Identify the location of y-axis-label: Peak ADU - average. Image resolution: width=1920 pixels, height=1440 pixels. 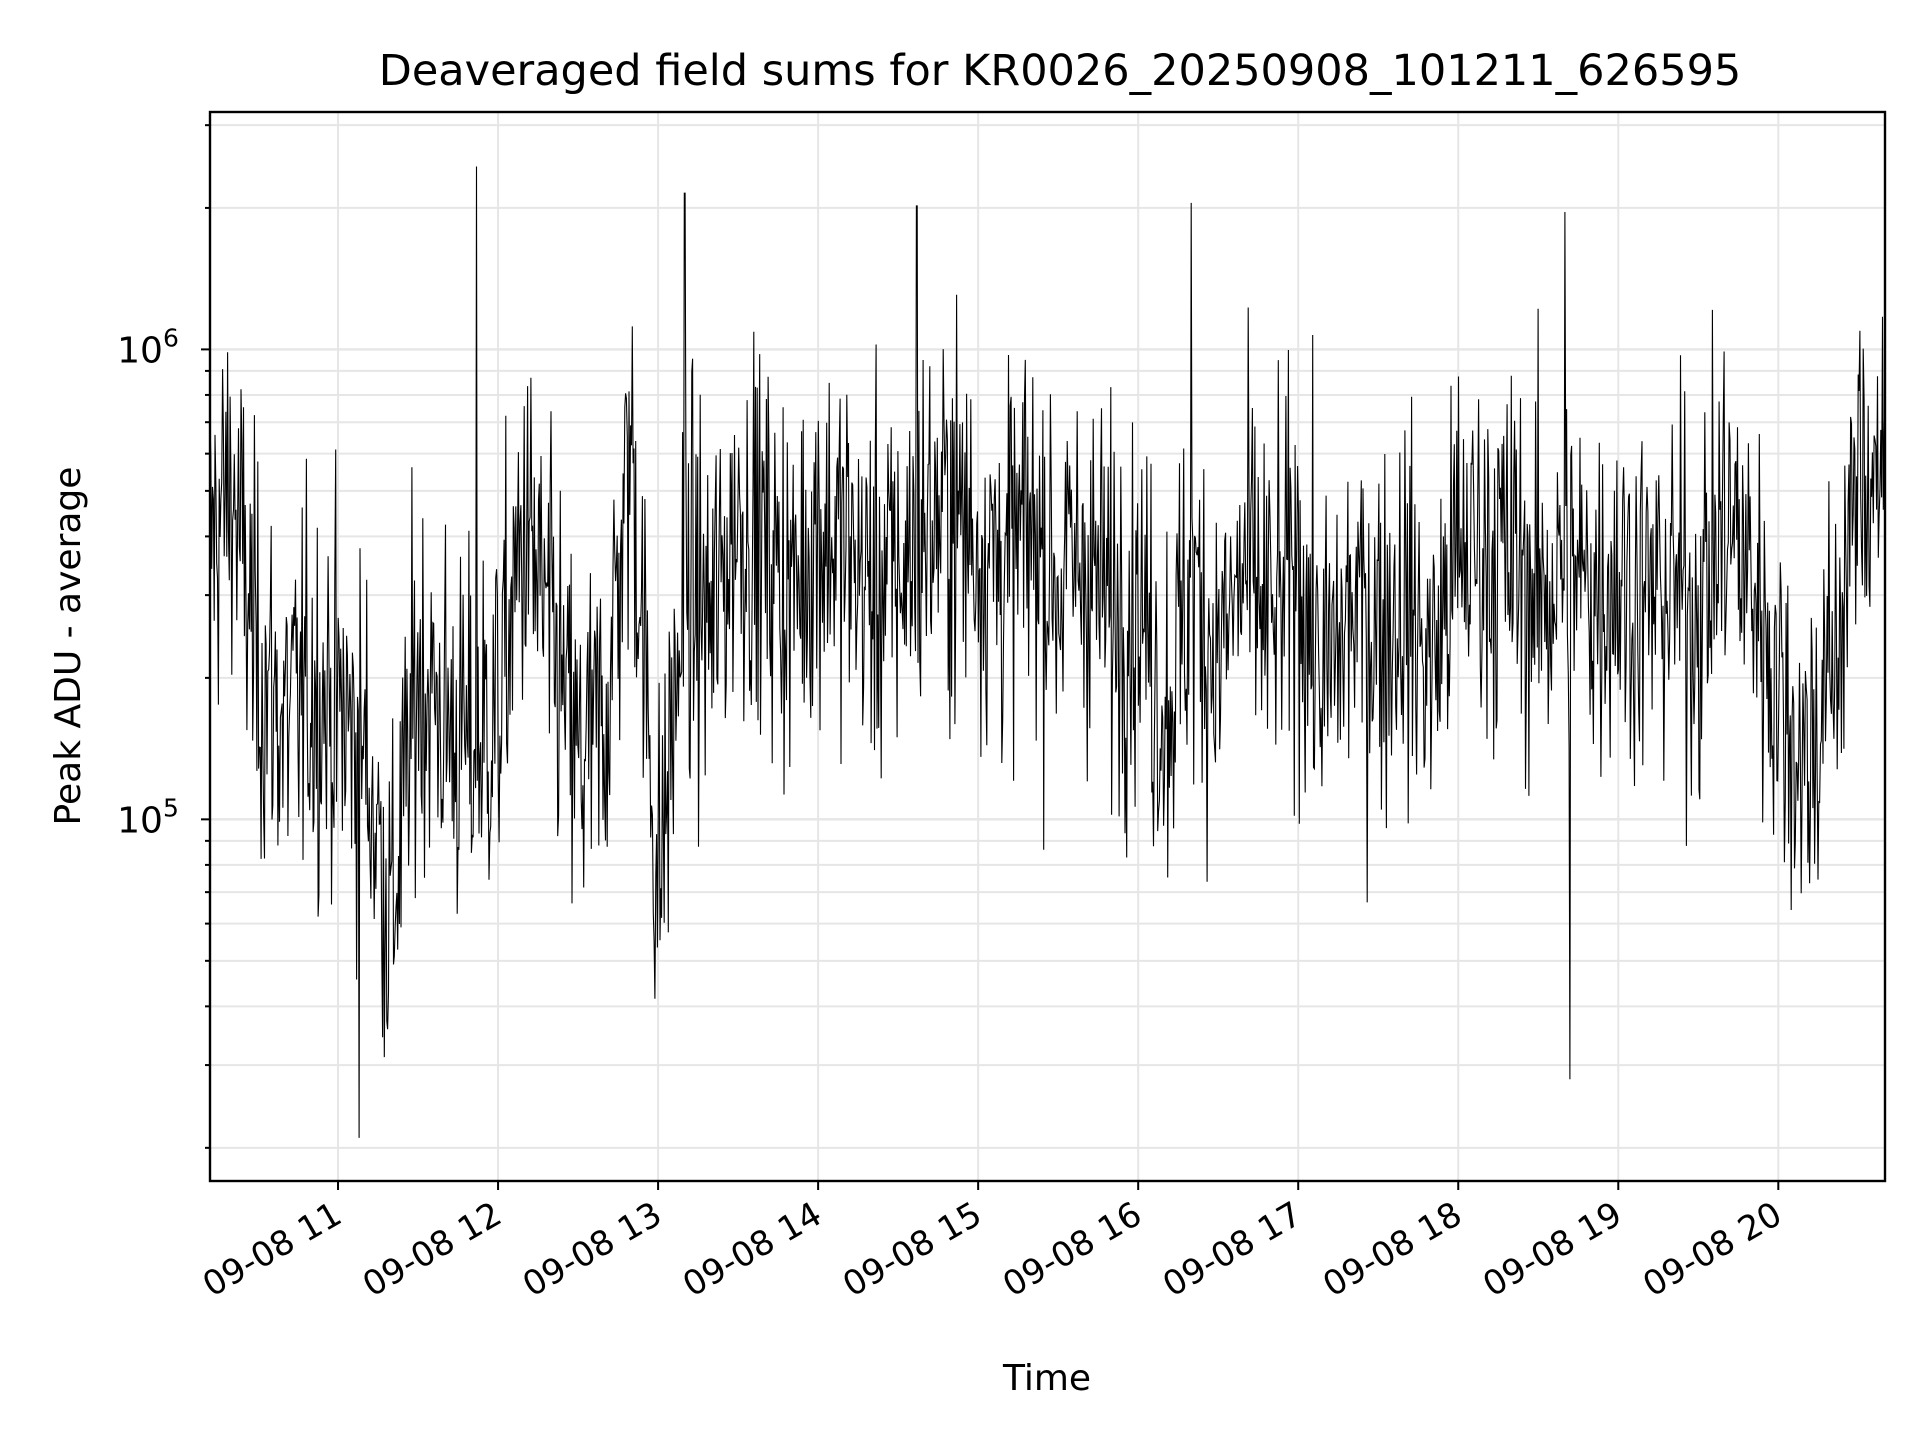
(68, 646).